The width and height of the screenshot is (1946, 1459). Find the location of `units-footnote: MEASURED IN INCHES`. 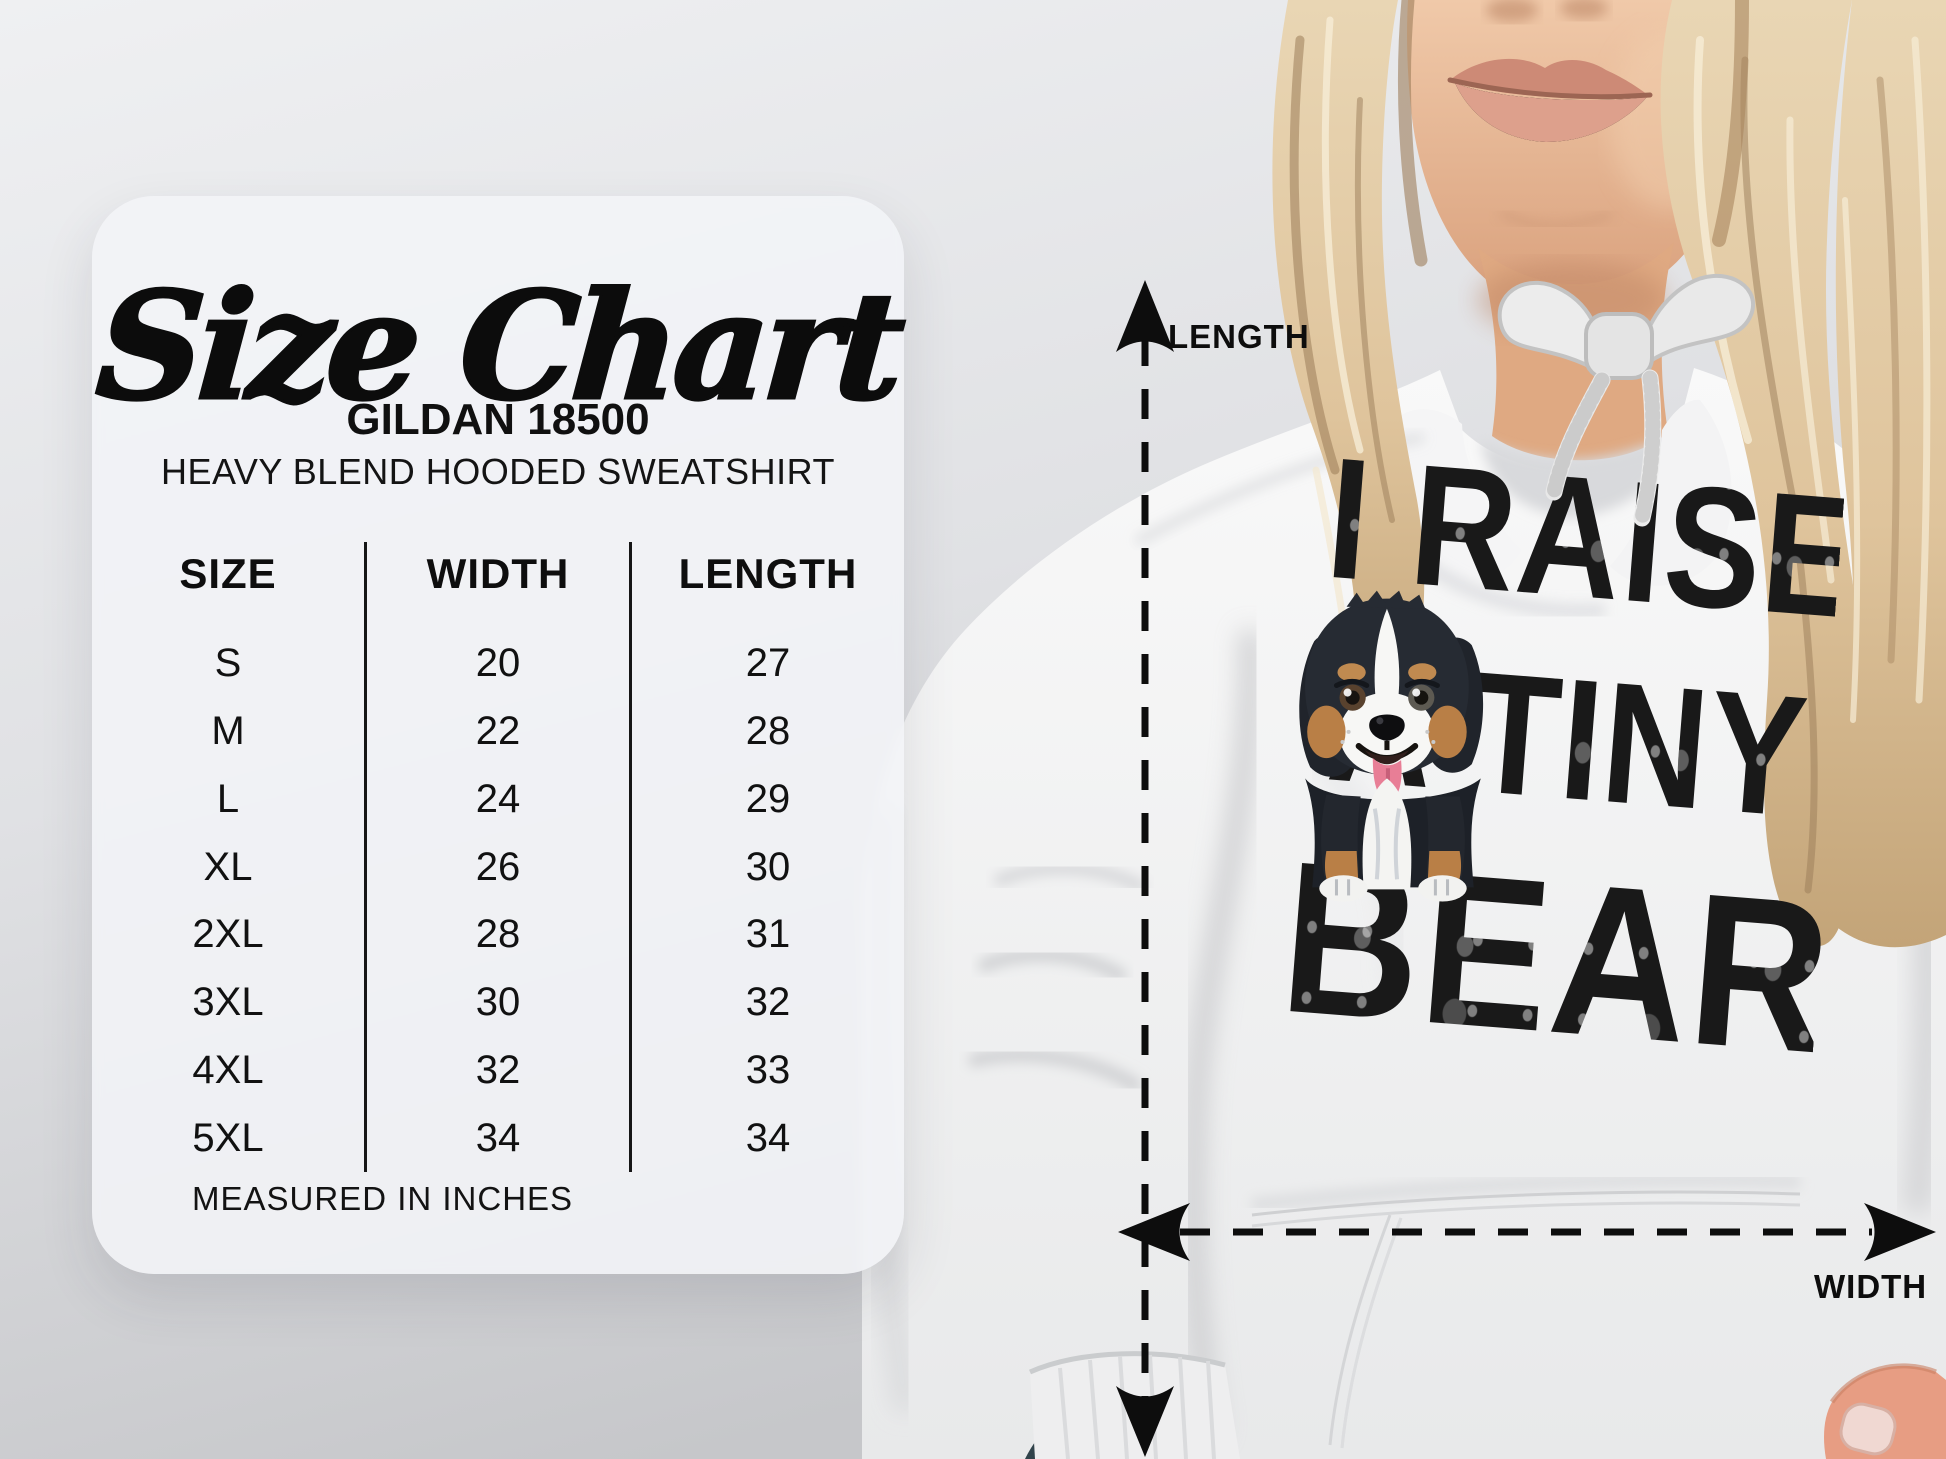

units-footnote: MEASURED IN INCHES is located at coordinates (383, 1198).